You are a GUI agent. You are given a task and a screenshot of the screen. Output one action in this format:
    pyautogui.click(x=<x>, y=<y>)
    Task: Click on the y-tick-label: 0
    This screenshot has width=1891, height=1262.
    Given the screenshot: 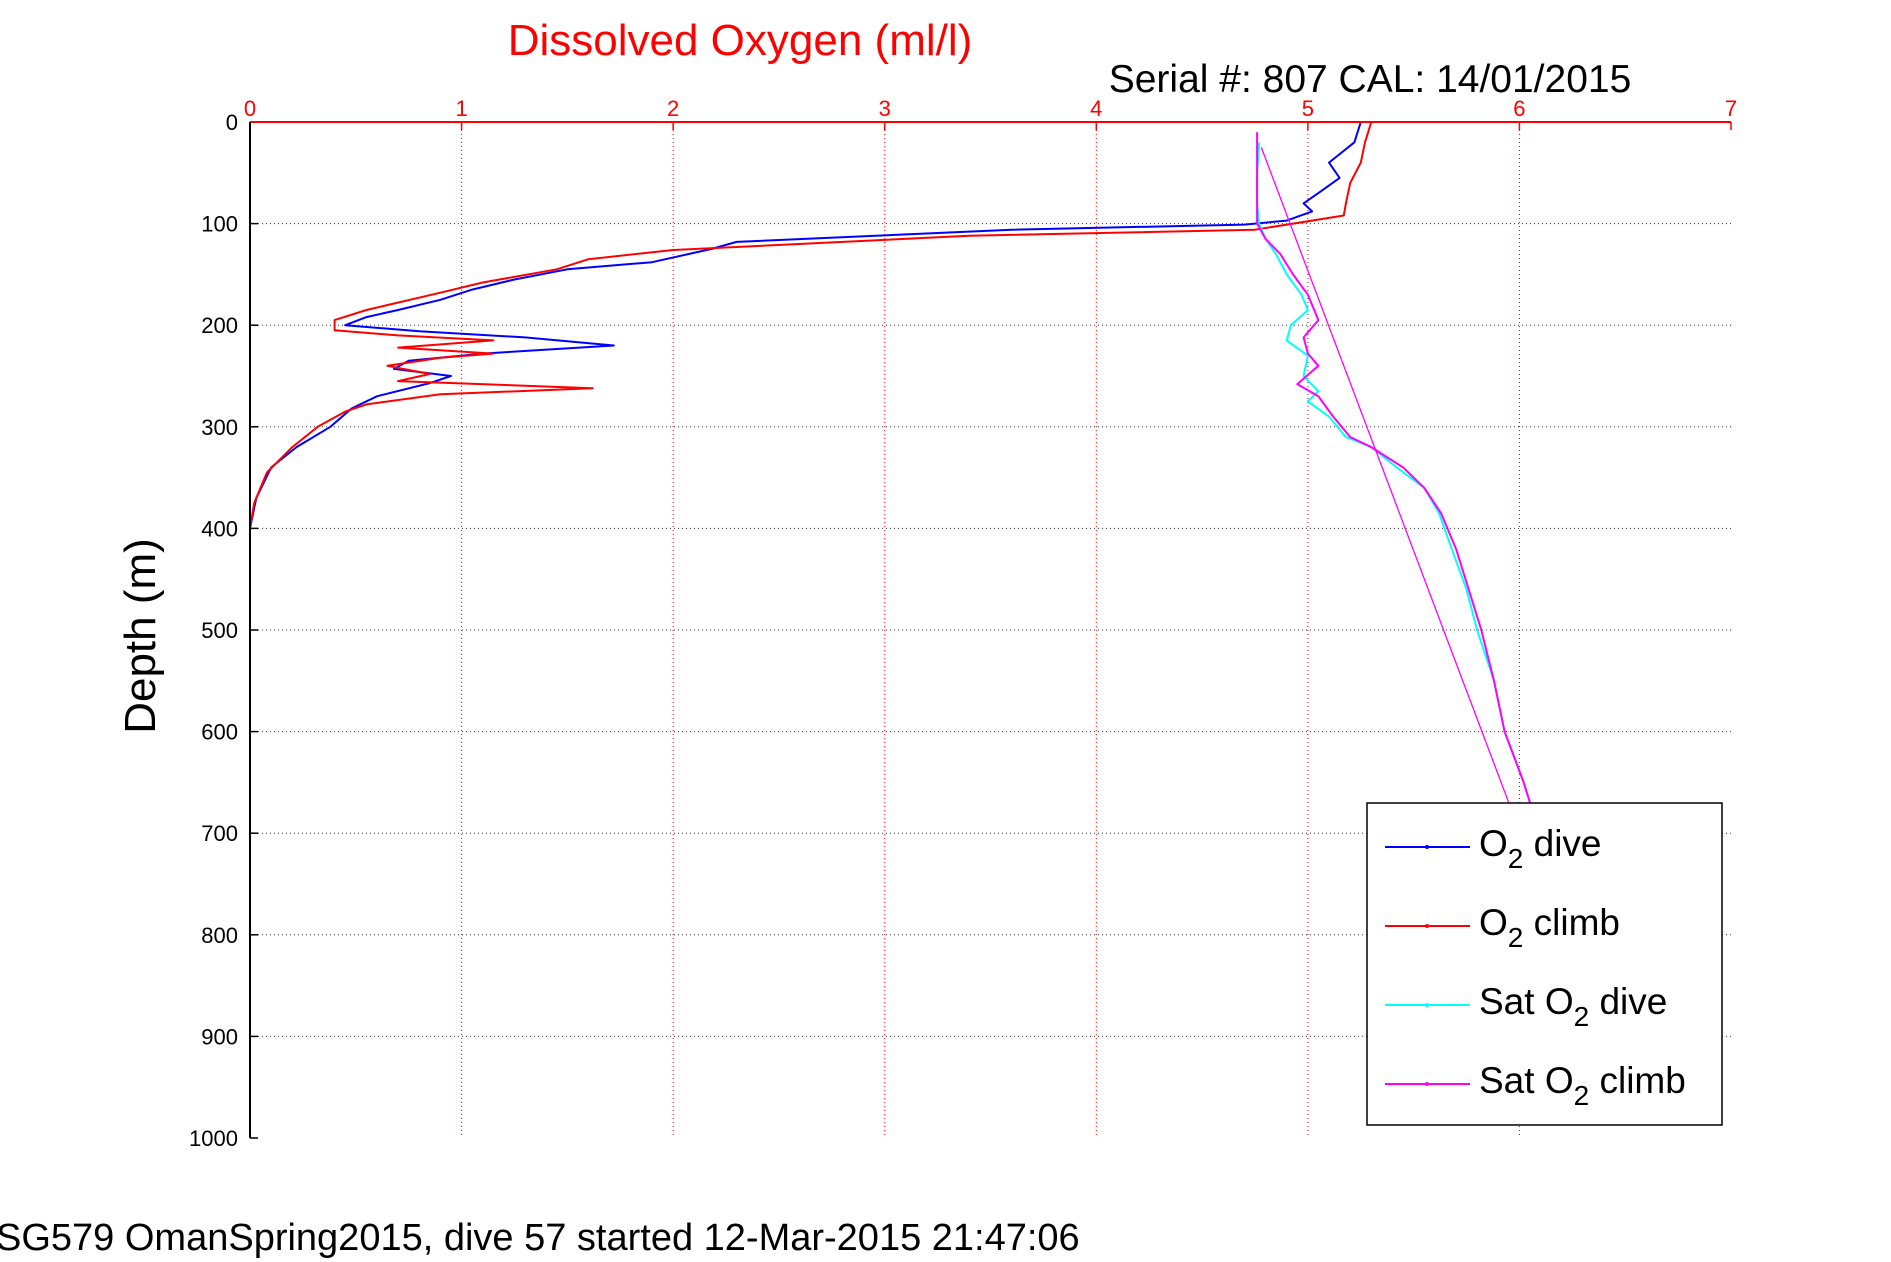 What is the action you would take?
    pyautogui.click(x=232, y=122)
    